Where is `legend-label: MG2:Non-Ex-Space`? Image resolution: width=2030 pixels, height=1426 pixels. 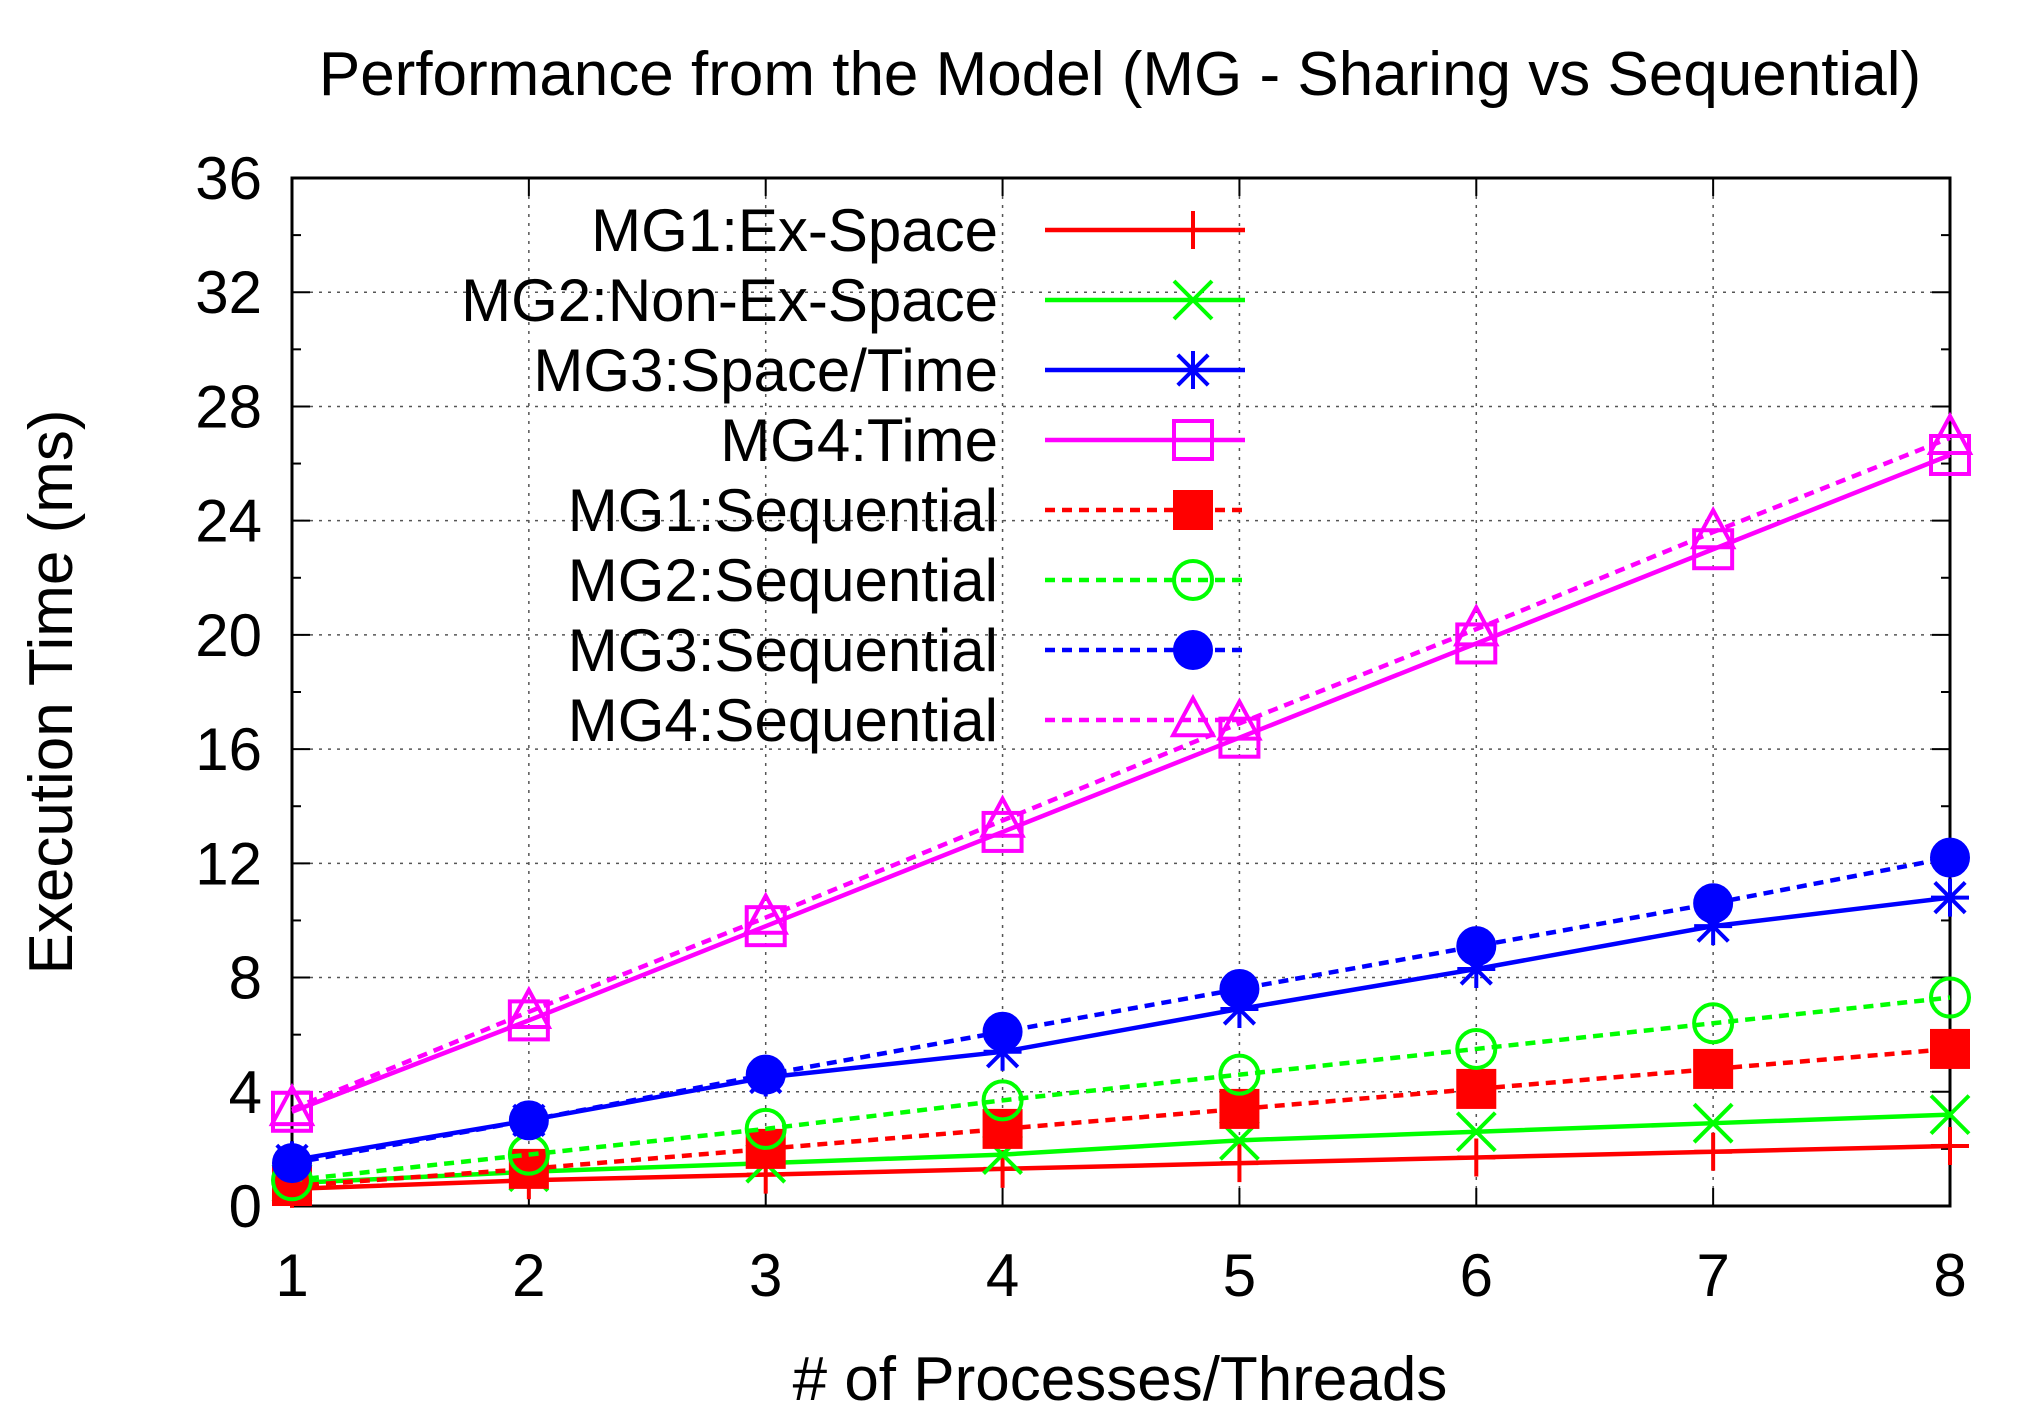 legend-label: MG2:Non-Ex-Space is located at coordinates (729, 300).